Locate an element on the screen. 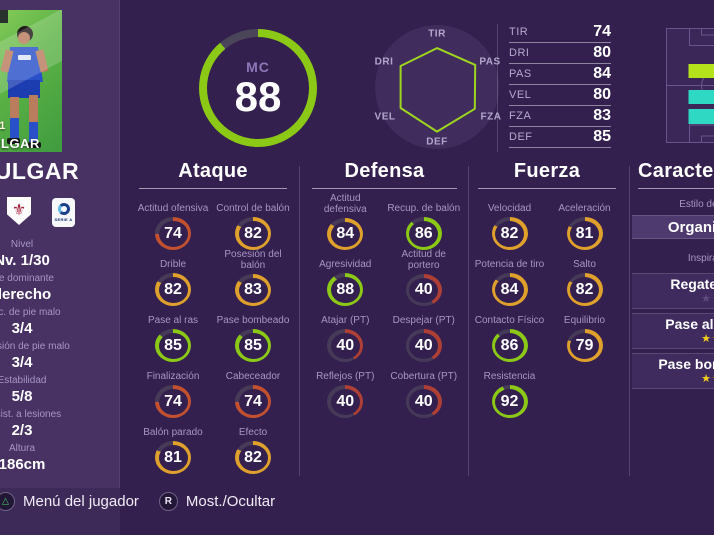 The height and width of the screenshot is (535, 714). stat-posesion-del-balon: Posesión del balón 83 is located at coordinates (253, 277).